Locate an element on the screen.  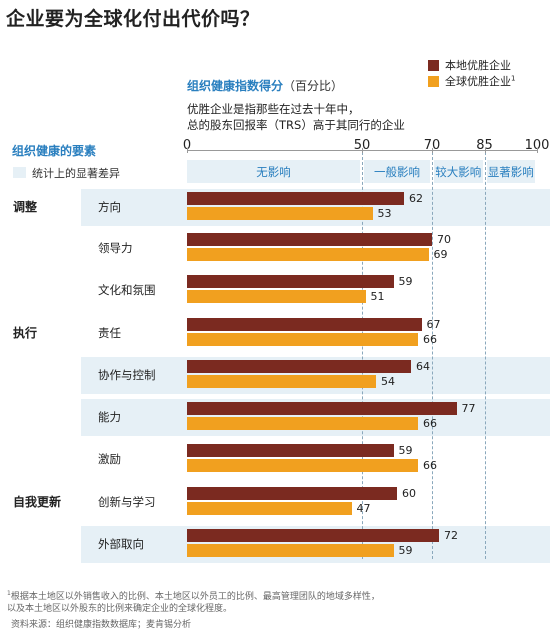
x-axis-line is located at coordinates (362, 150).